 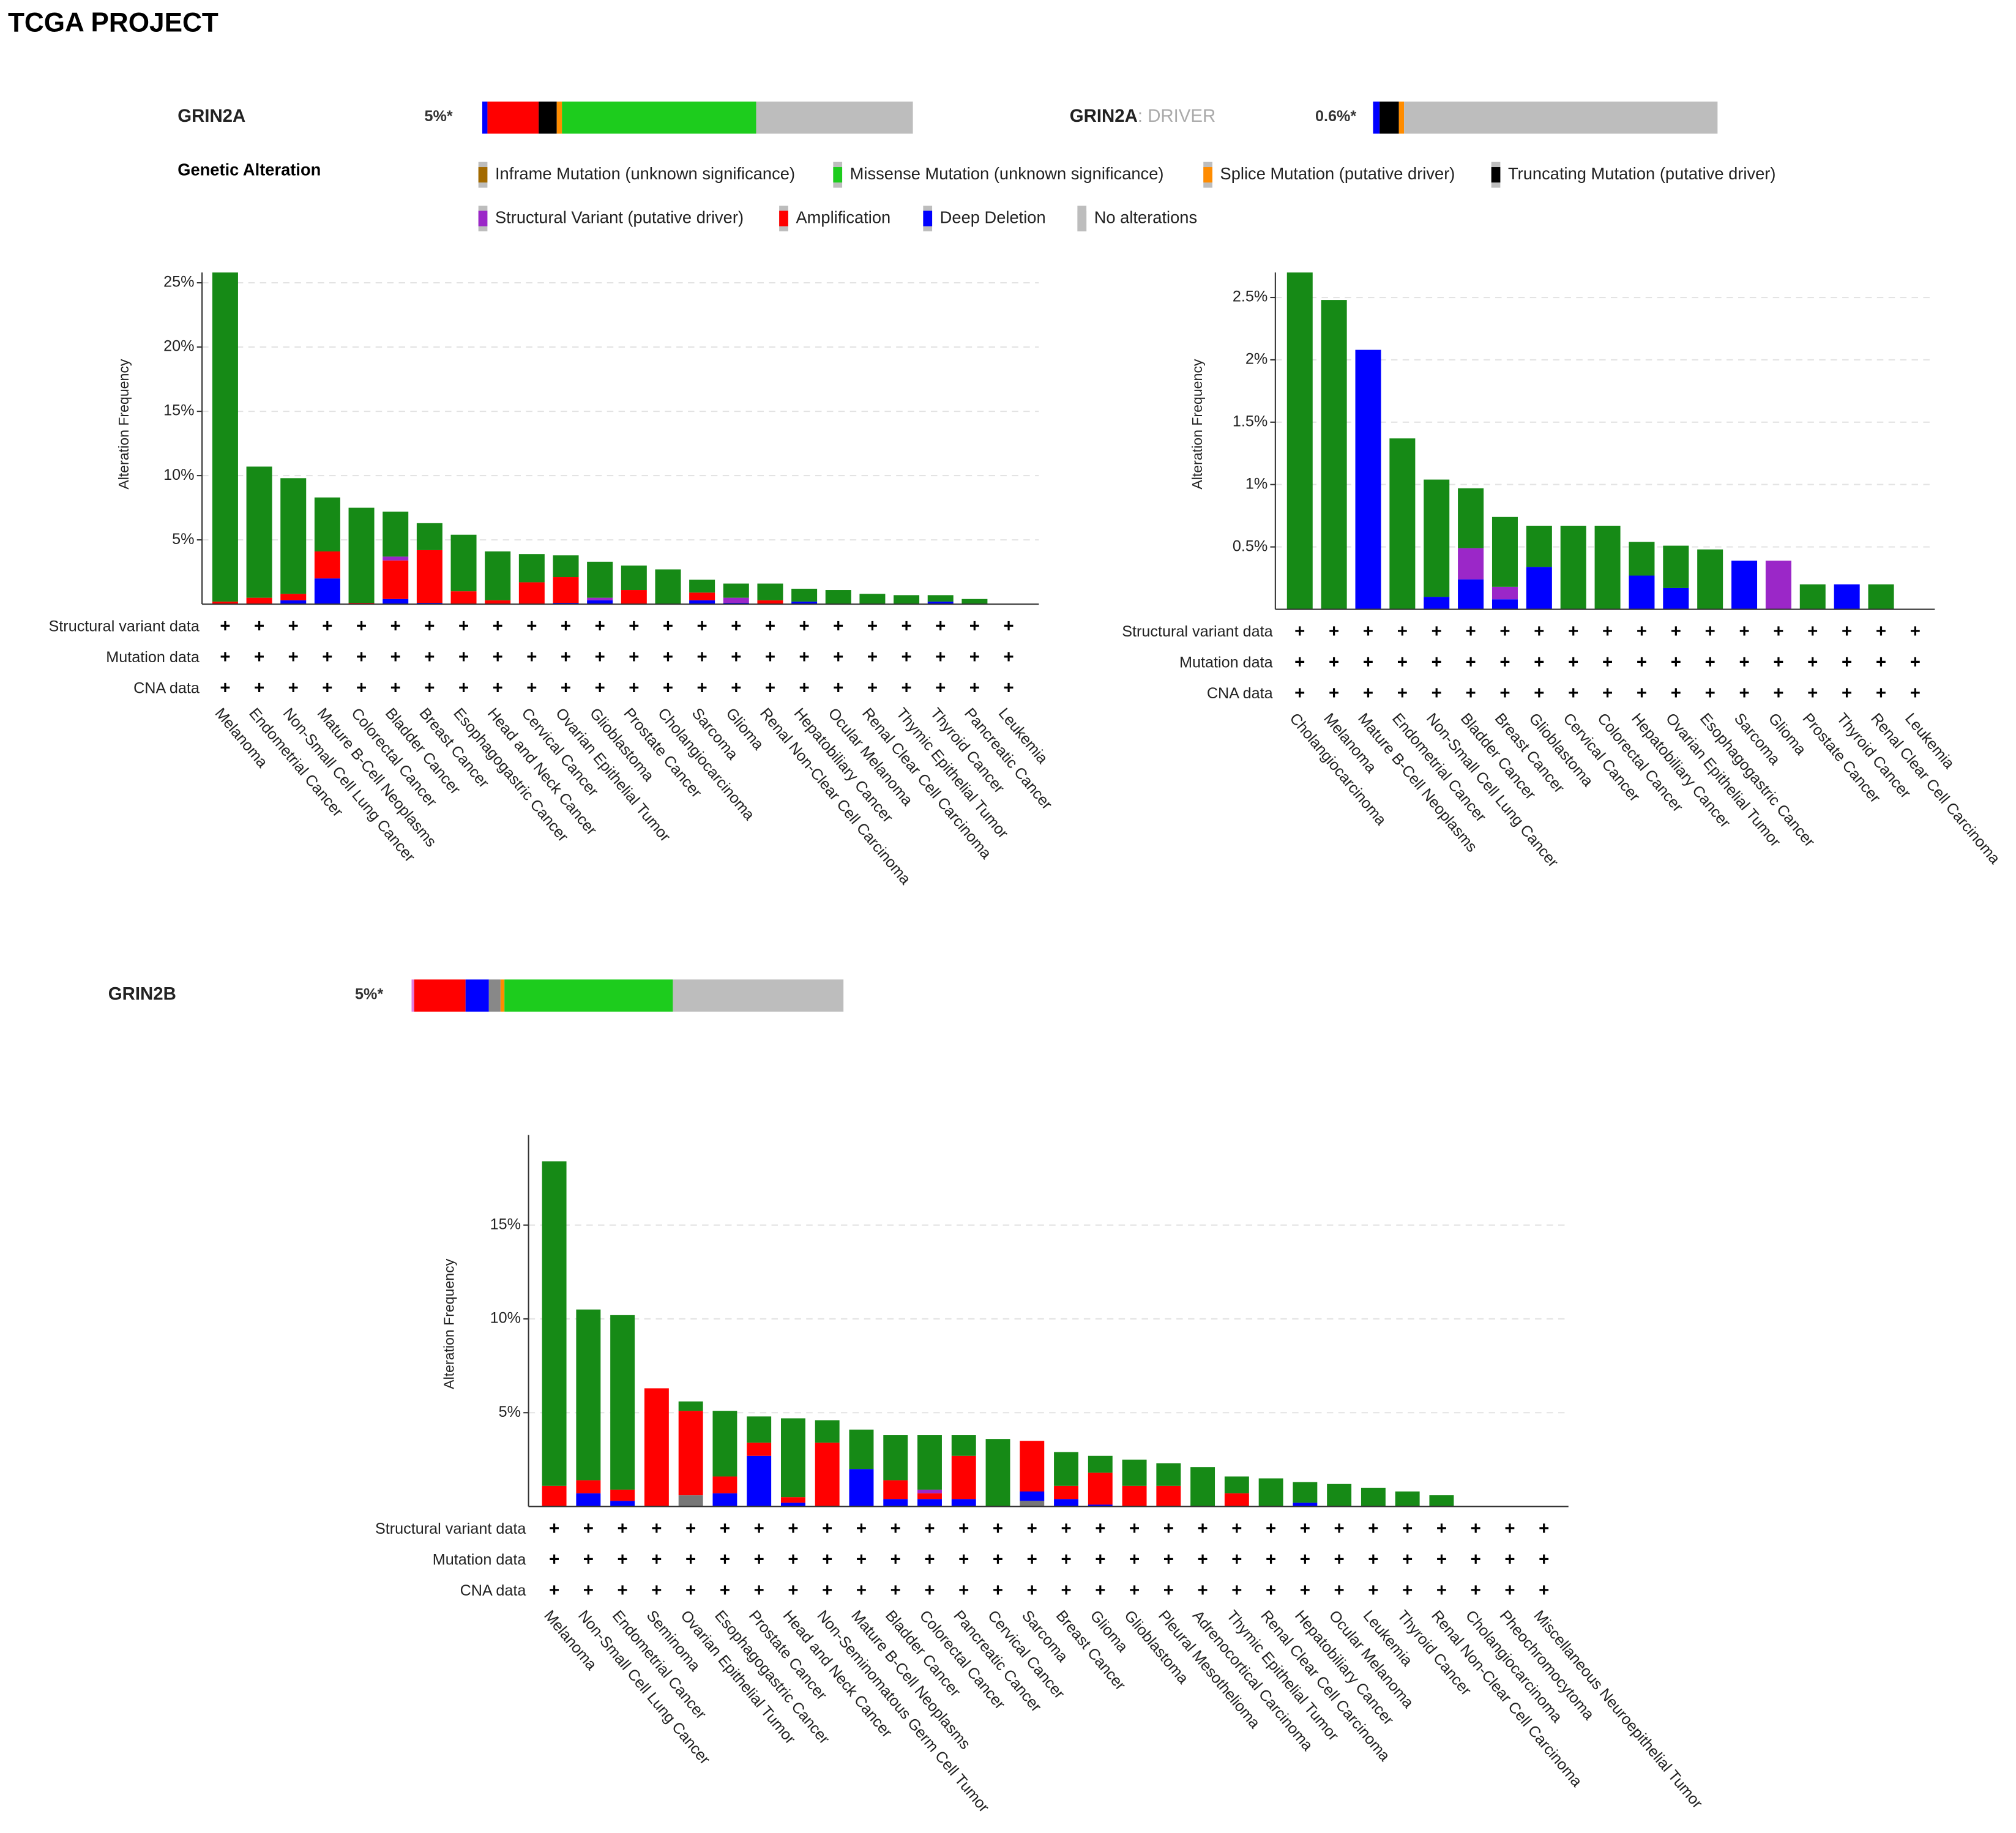 What do you see at coordinates (142, 994) in the screenshot?
I see `gene-label: GRIN2B` at bounding box center [142, 994].